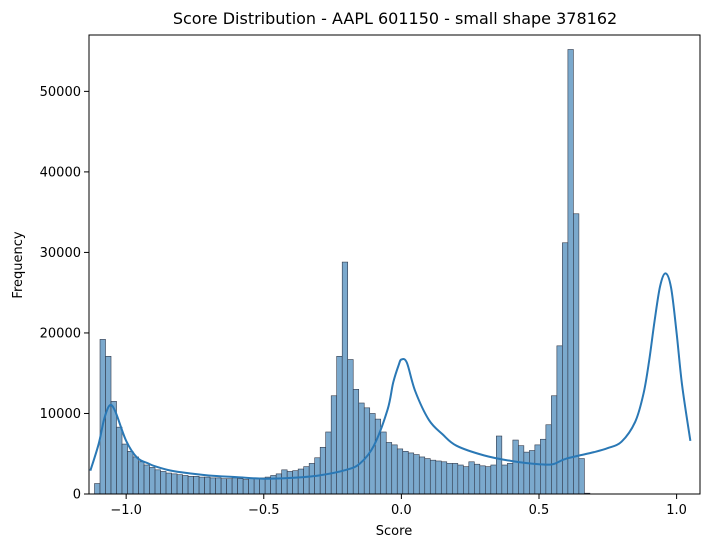 This screenshot has width=713, height=547. Describe the element at coordinates (264, 510) in the screenshot. I see `x-tick-label: −0.5` at that location.